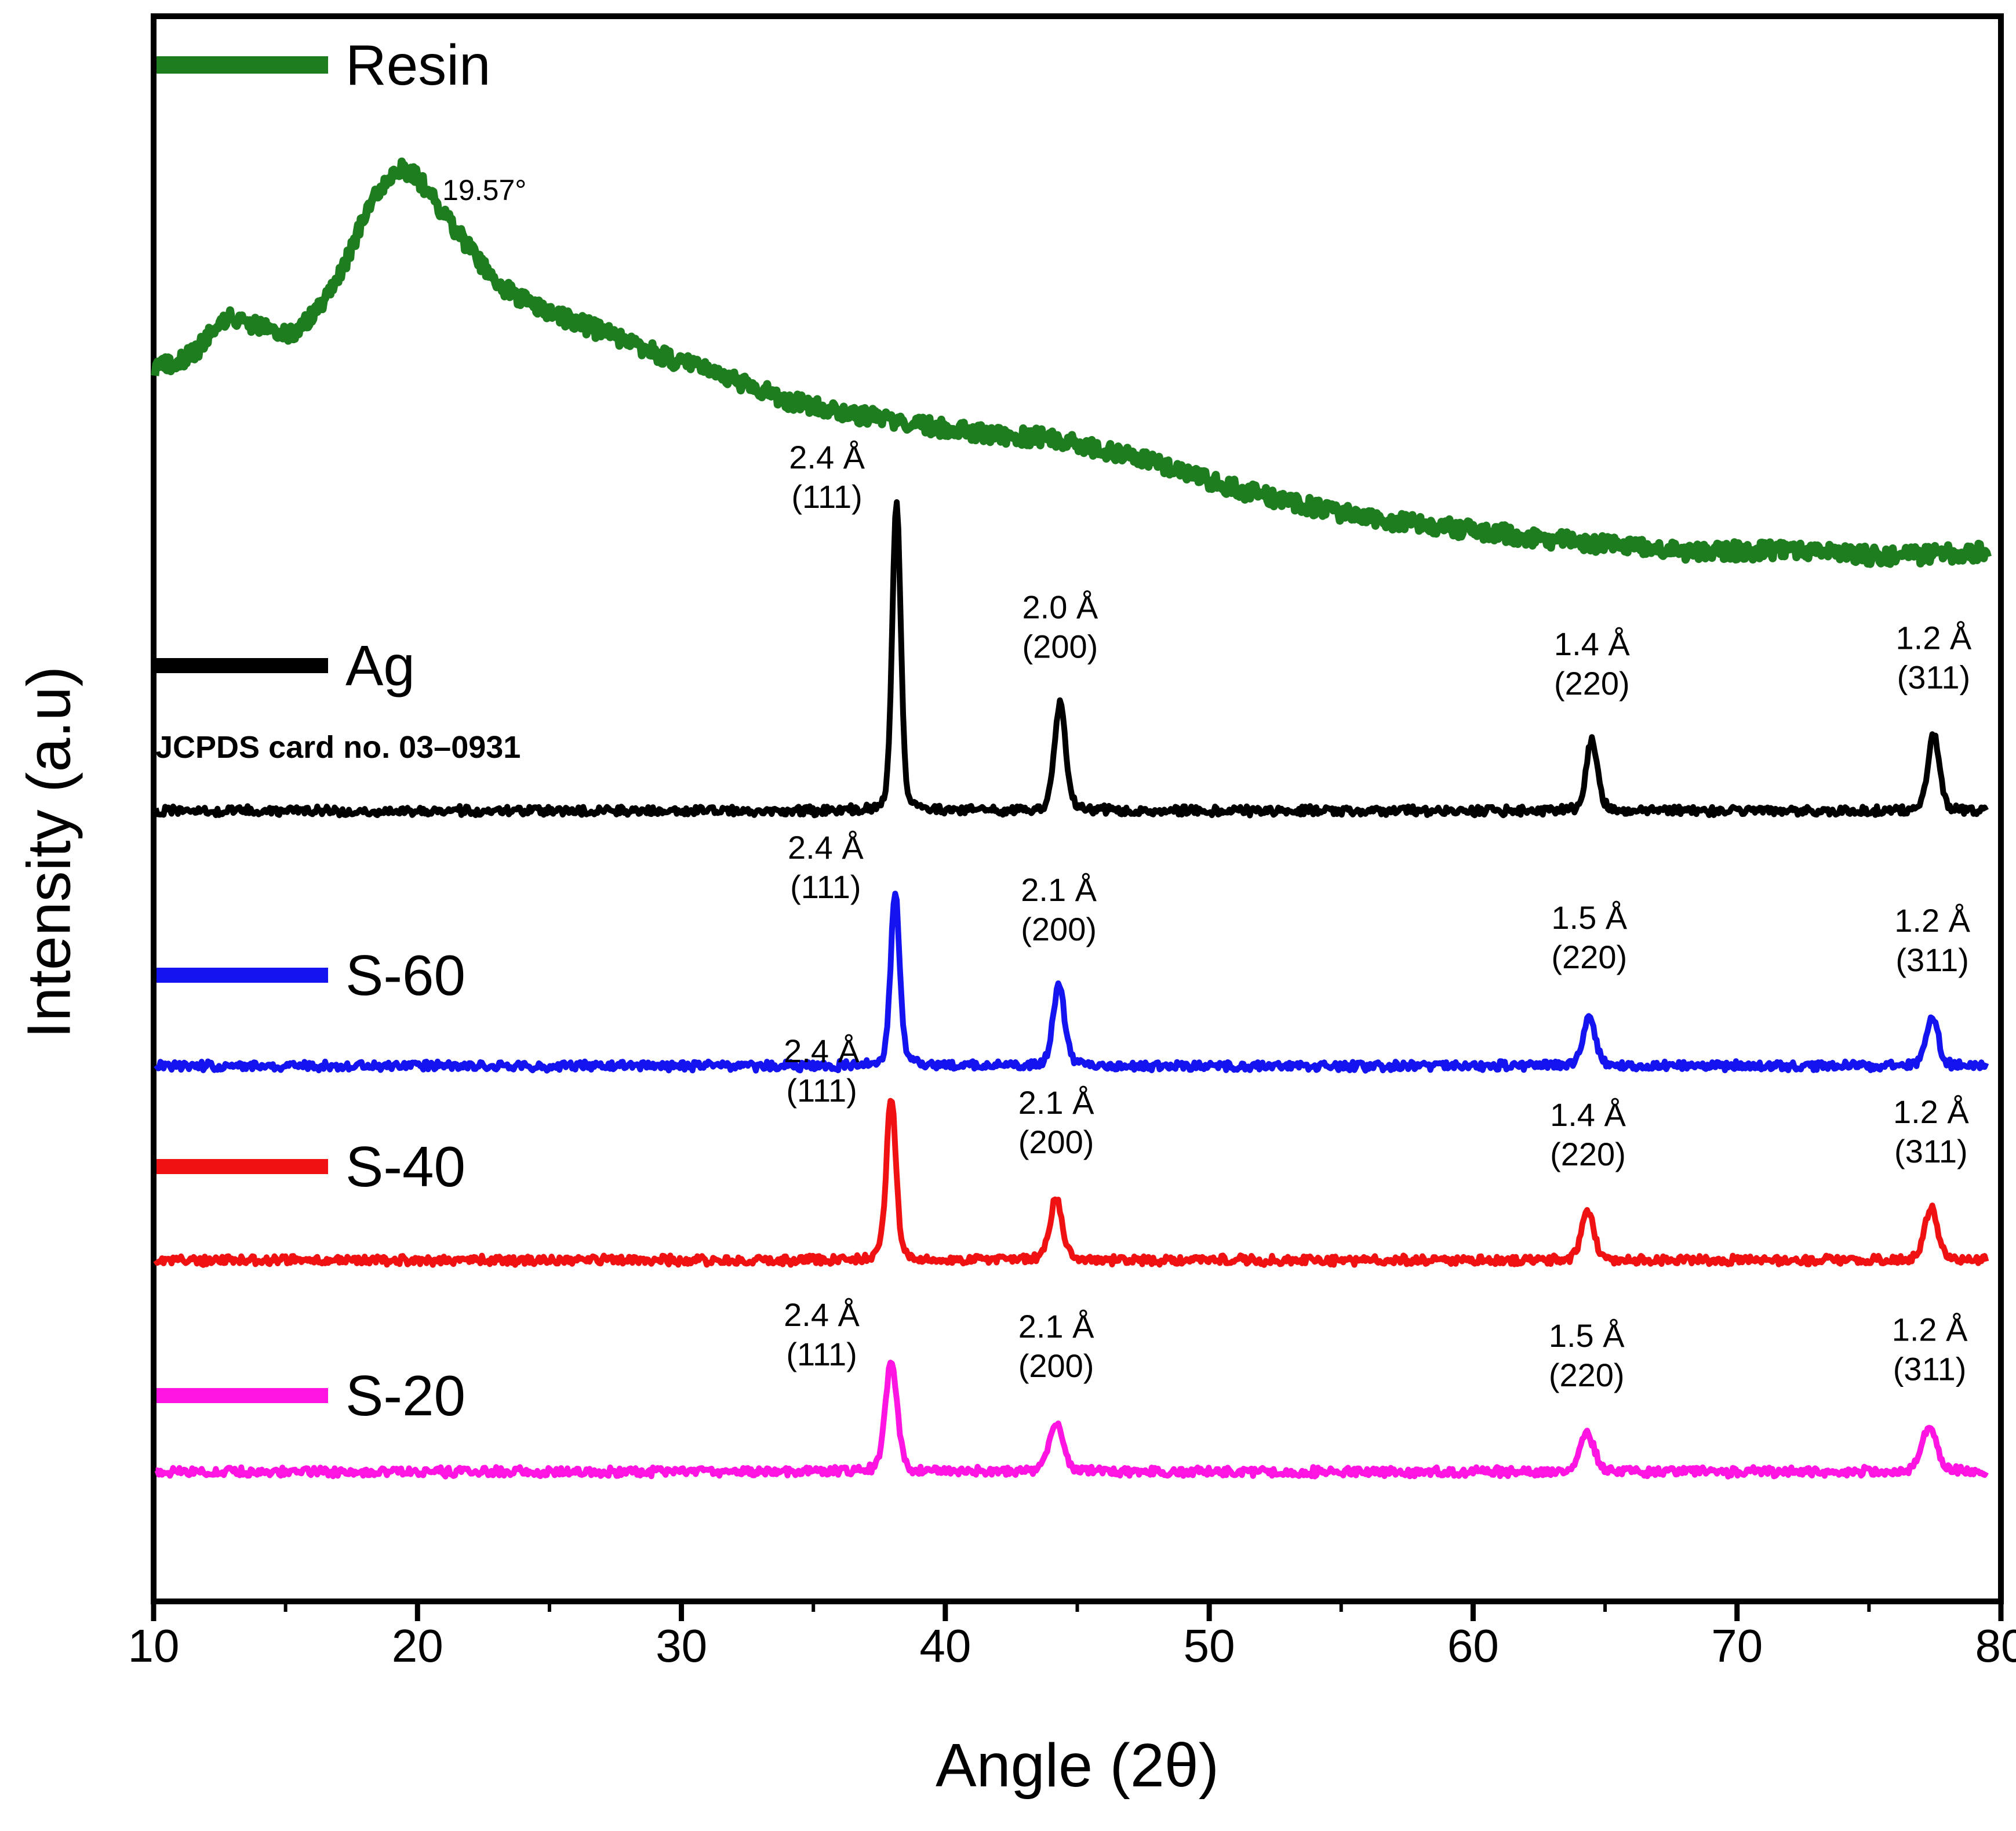 The width and height of the screenshot is (2016, 1831). Describe the element at coordinates (243, 65) in the screenshot. I see `legend-line-resin` at that location.